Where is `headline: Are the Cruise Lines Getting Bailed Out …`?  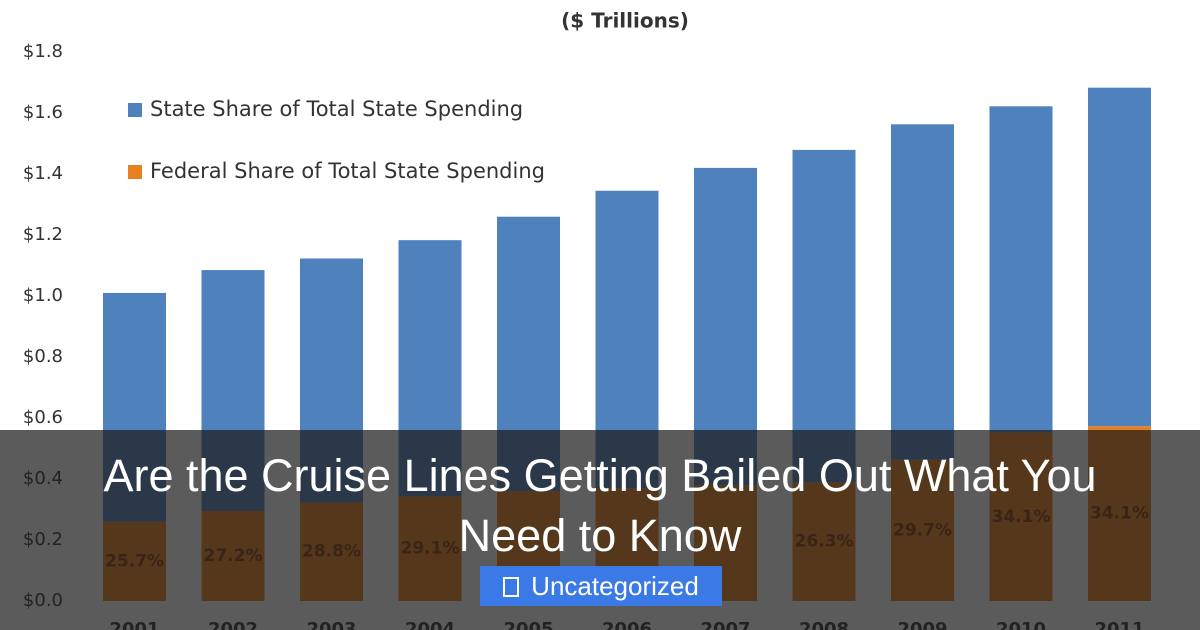 headline: Are the Cruise Lines Getting Bailed Out … is located at coordinates (600, 505).